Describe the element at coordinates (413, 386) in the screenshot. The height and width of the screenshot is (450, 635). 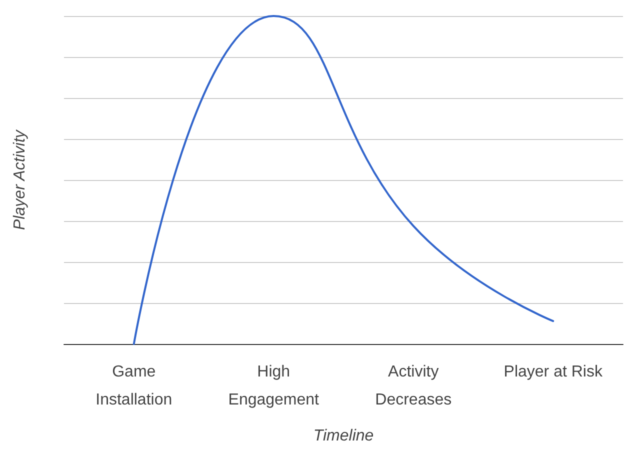
I see `x-tick-label: Activity Decreases` at that location.